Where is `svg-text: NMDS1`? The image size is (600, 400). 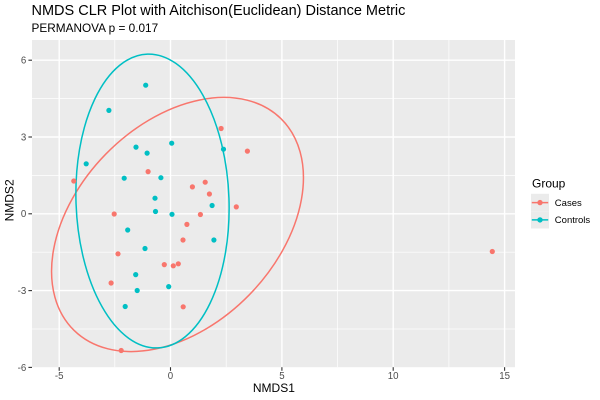
svg-text: NMDS1 is located at coordinates (274, 388).